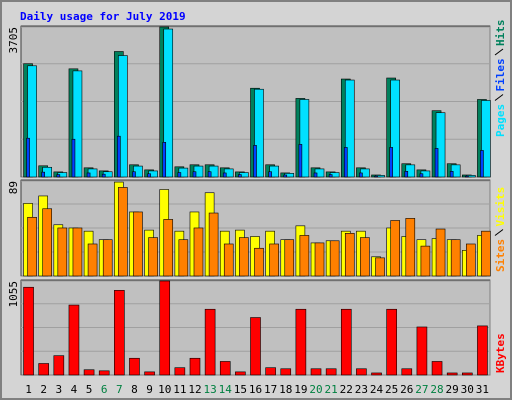 This screenshot has height=400, width=512. I want to click on y-tick-label: 1055, so click(13, 294).